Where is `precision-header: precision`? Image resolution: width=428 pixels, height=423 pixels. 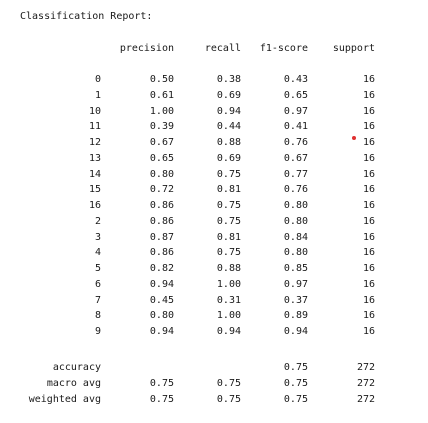
precision-header: precision is located at coordinates (146, 48).